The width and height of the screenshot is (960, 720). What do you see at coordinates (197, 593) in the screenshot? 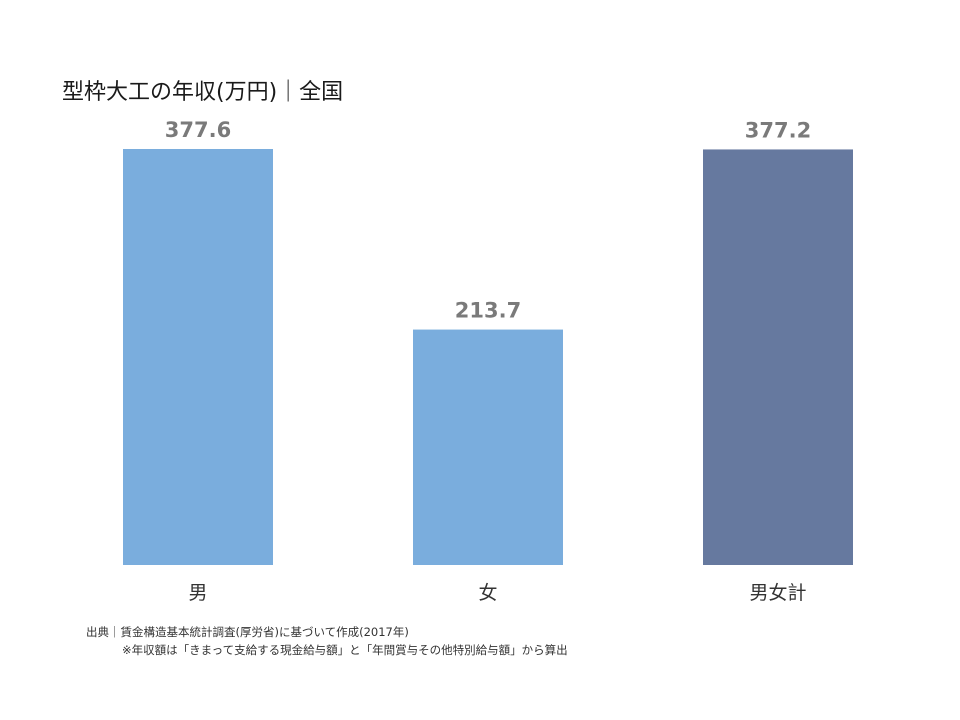
I see `category-label-1: 男` at bounding box center [197, 593].